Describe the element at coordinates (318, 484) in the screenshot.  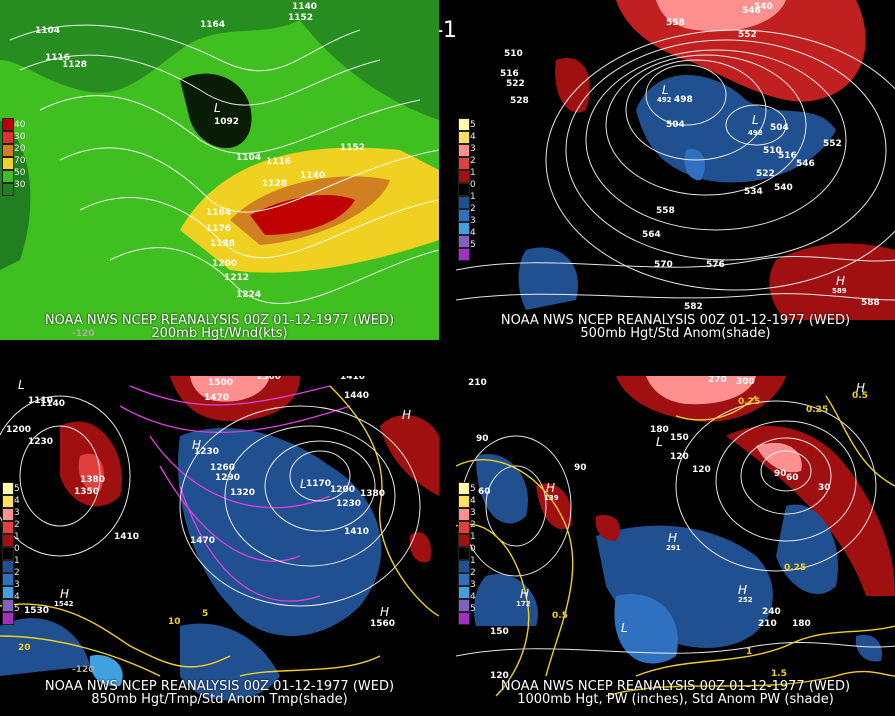
I see `contour-label: 1170` at that location.